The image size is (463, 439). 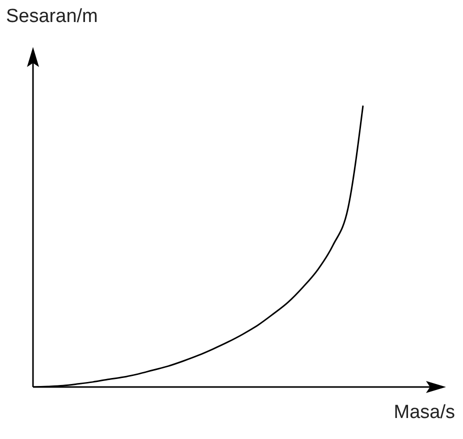 What do you see at coordinates (424, 413) in the screenshot?
I see `x-axis-title: Masa/s` at bounding box center [424, 413].